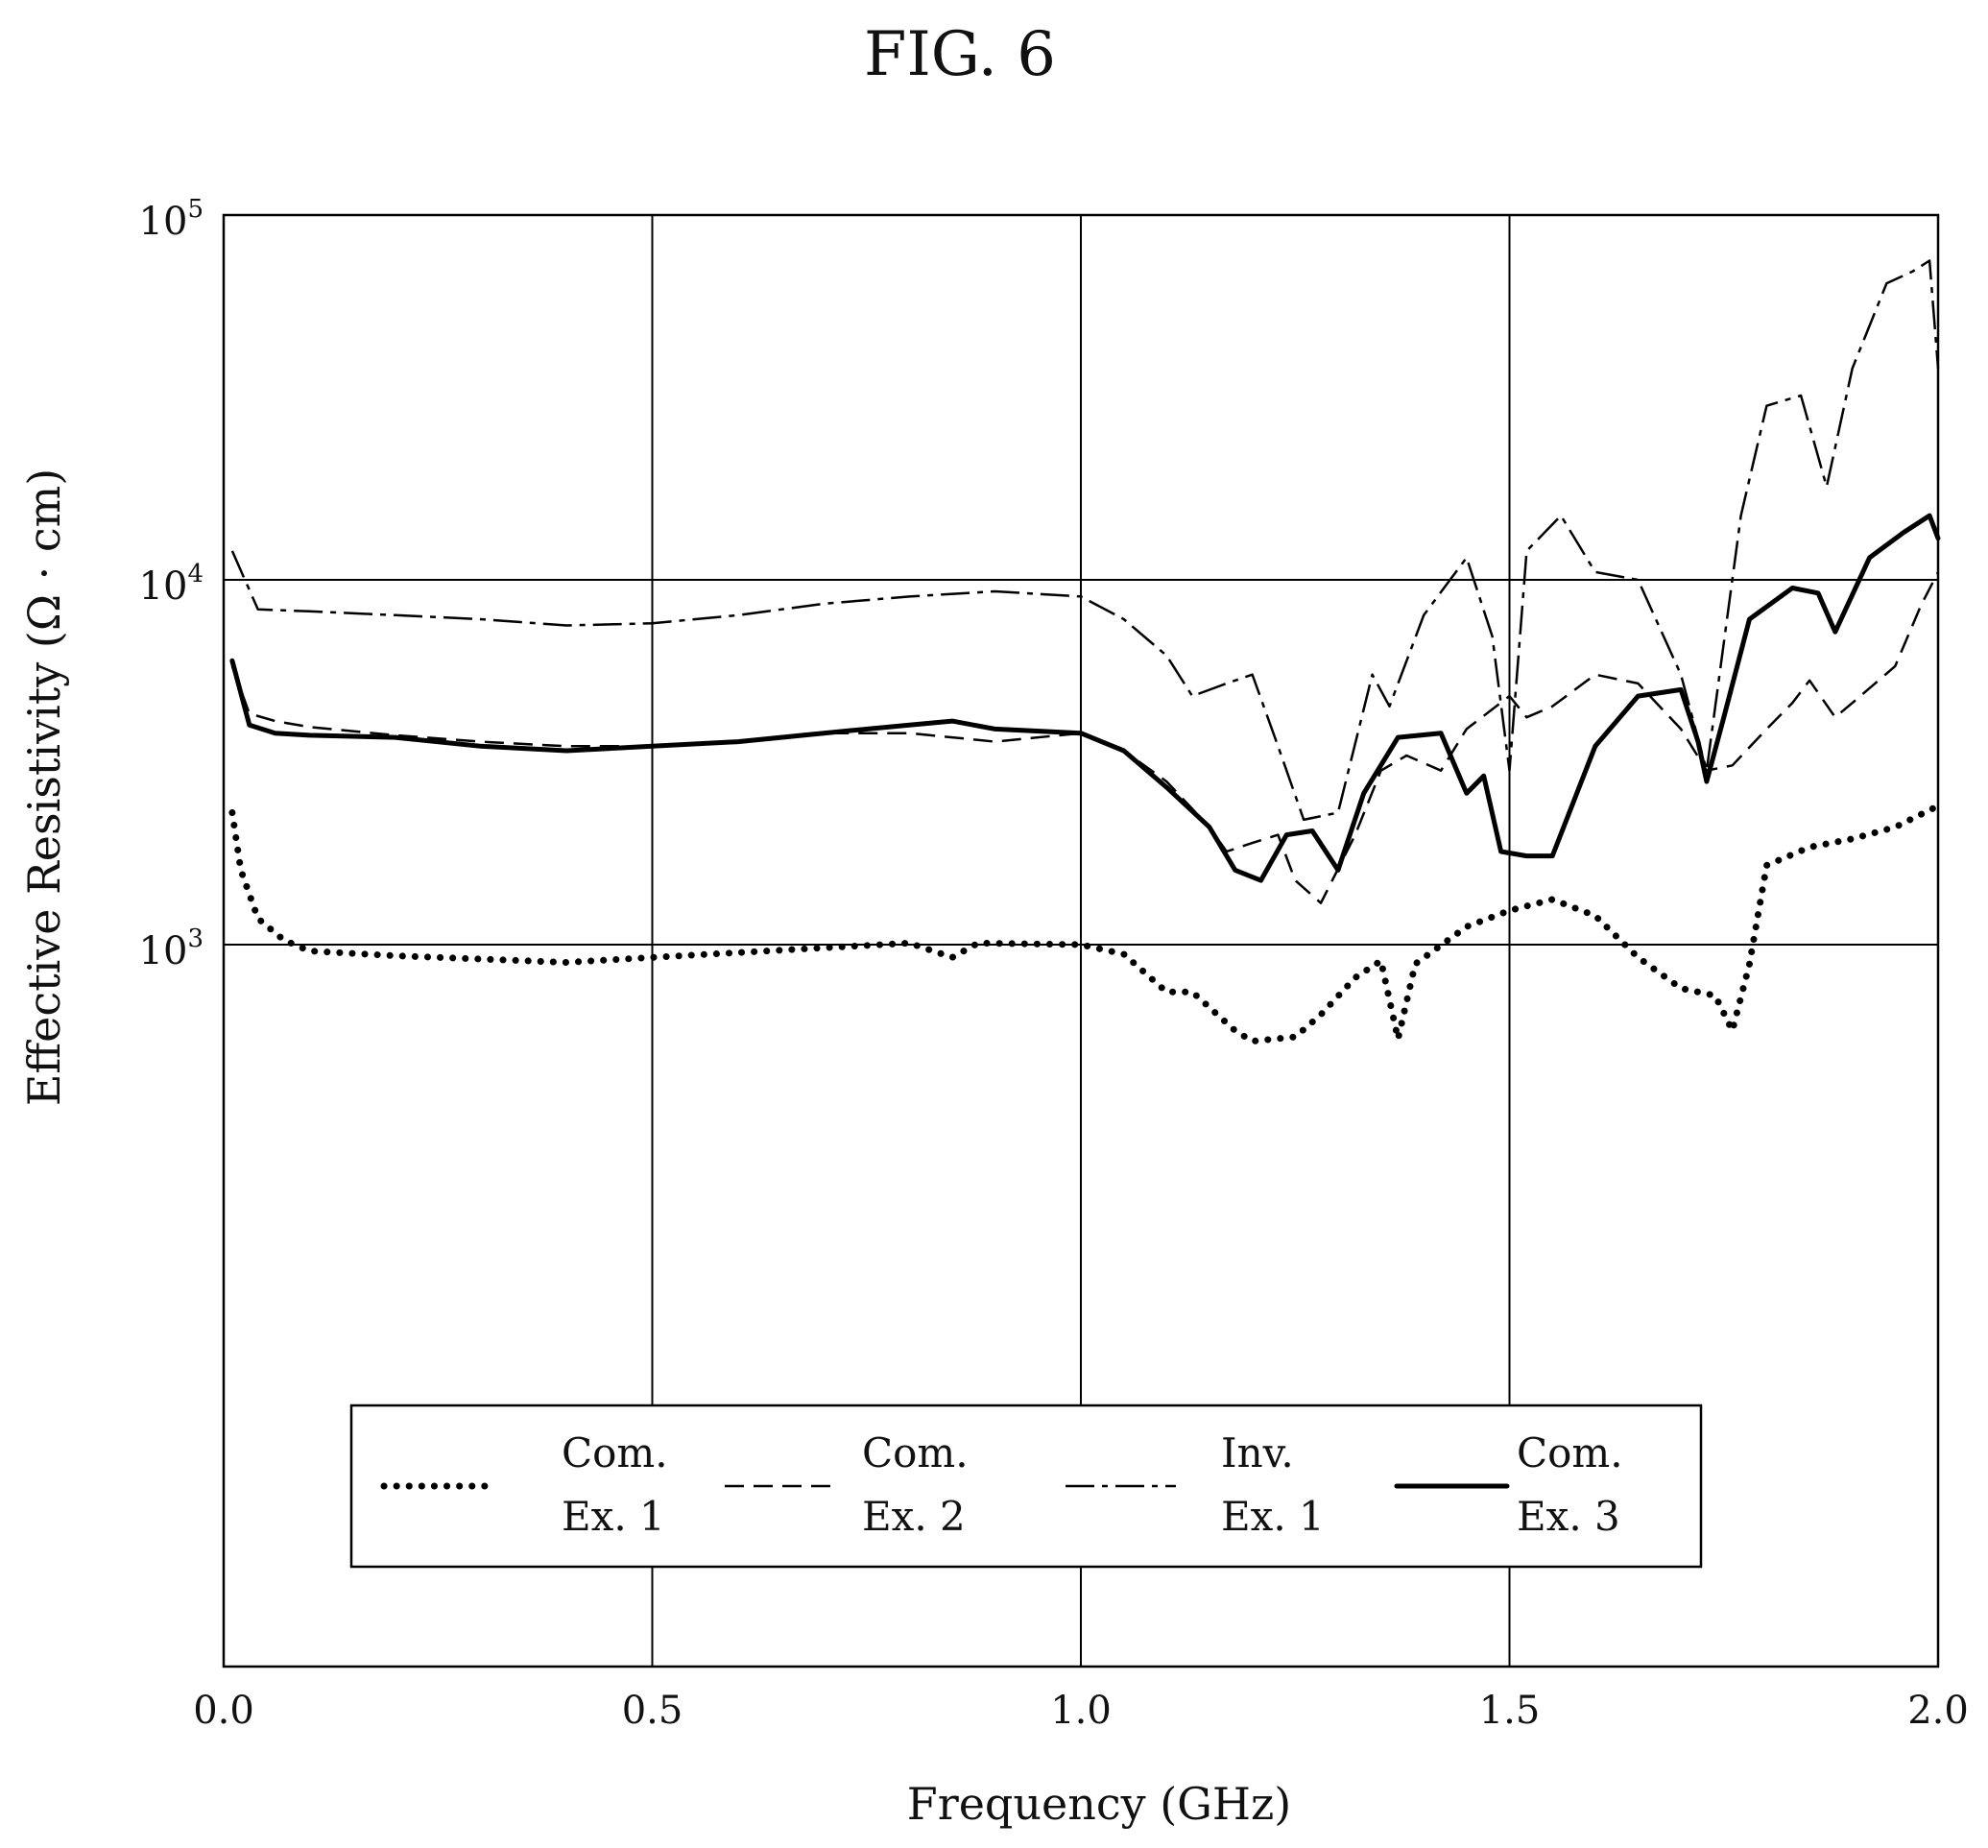 Image resolution: width=1988 pixels, height=1848 pixels. Describe the element at coordinates (613, 1516) in the screenshot. I see `legend-label-com-ex-1-line-2: Ex. 1` at that location.